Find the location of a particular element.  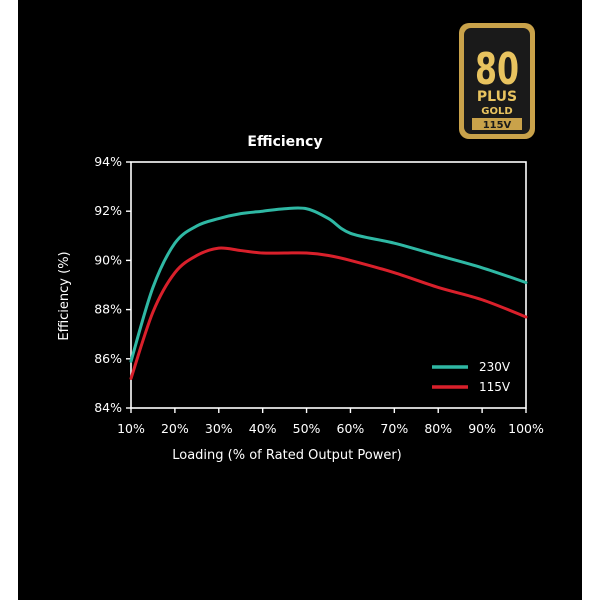

logo-tier: GOLD is located at coordinates (496, 111).